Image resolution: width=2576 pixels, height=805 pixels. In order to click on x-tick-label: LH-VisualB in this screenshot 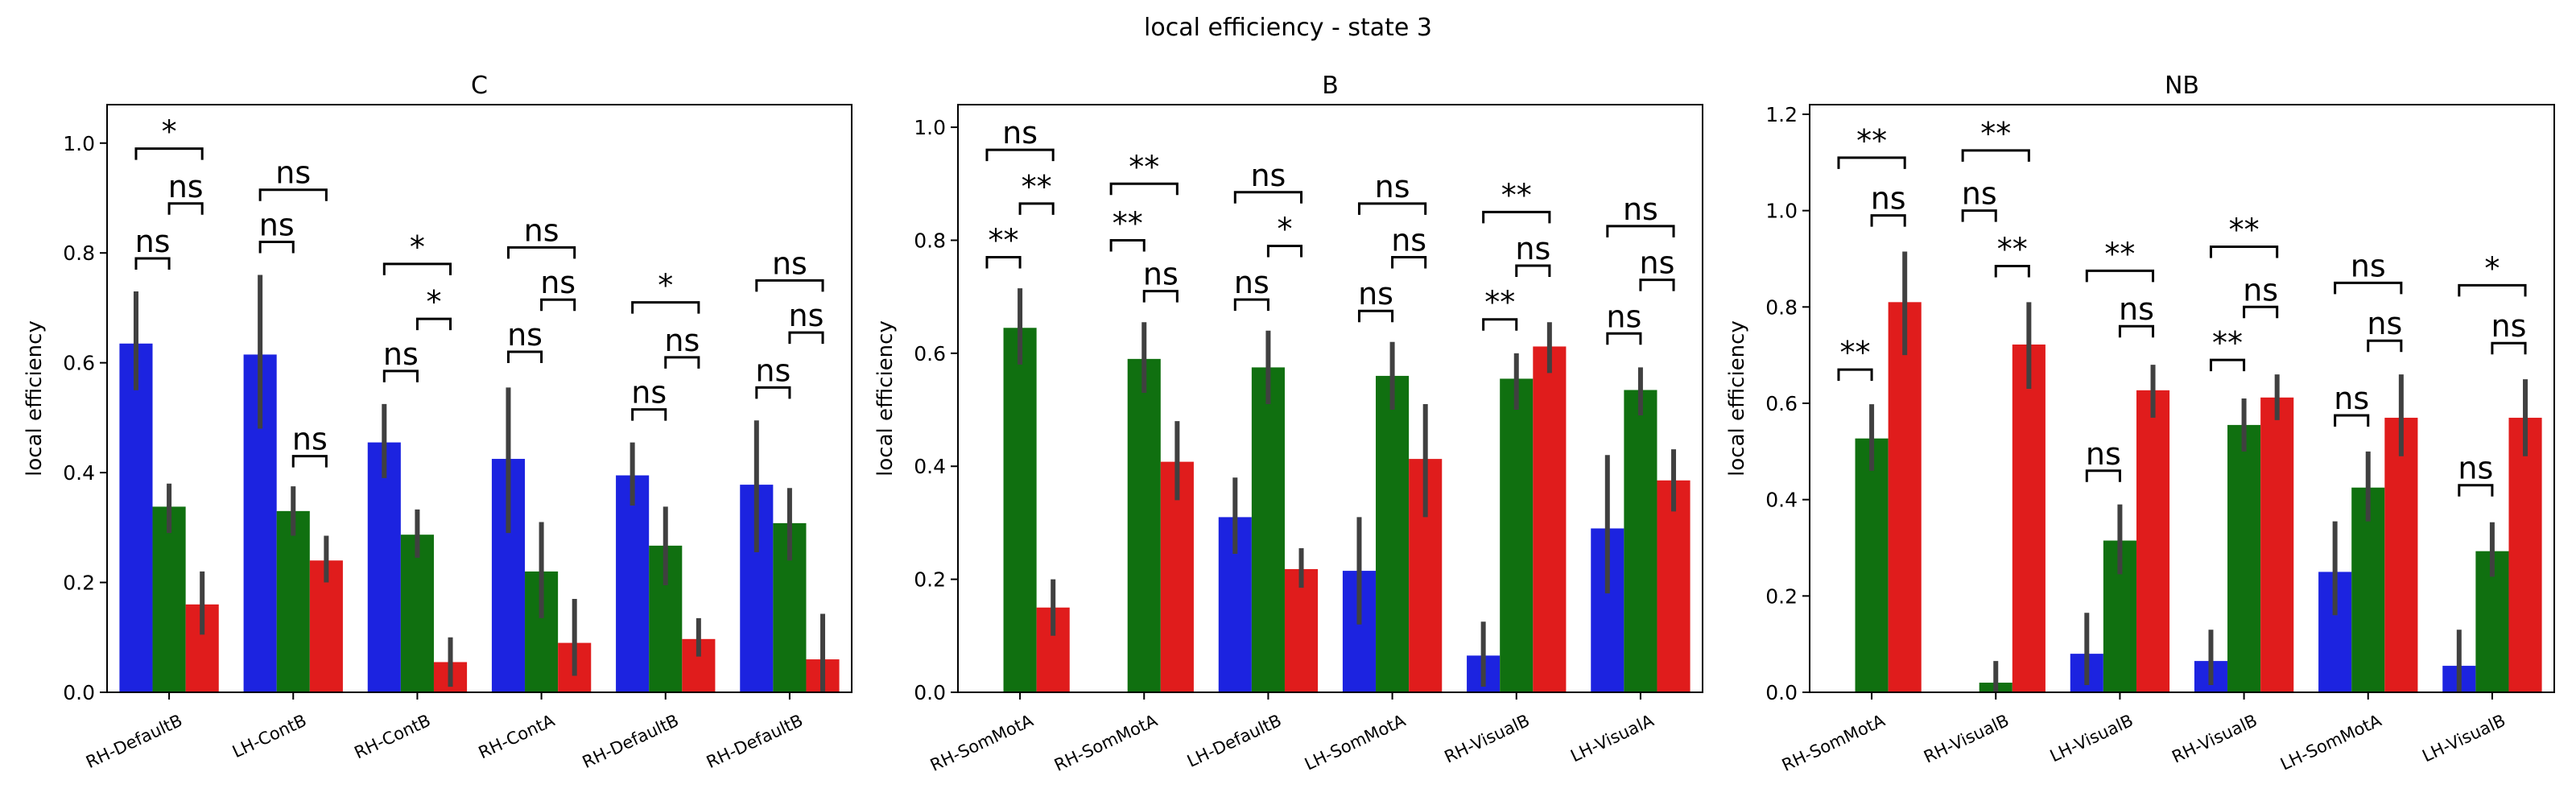, I will do `click(2091, 738)`.